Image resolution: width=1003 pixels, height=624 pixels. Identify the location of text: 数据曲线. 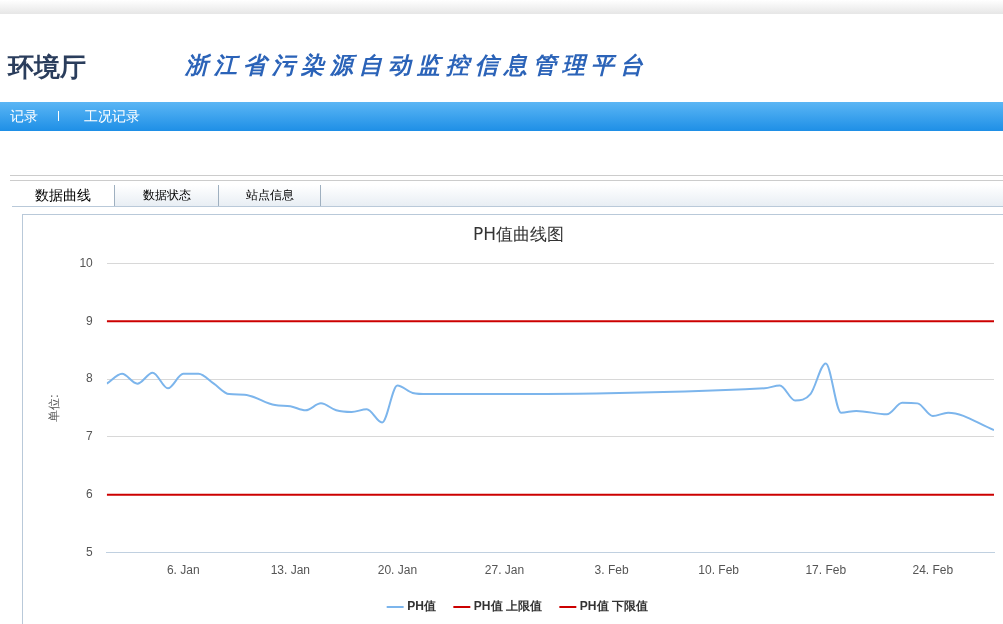
(63, 195).